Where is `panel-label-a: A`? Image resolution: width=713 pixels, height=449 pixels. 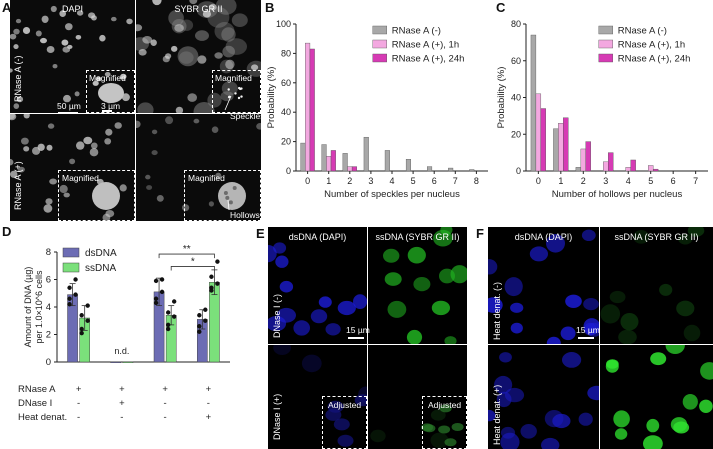 panel-label-a: A is located at coordinates (7, 7).